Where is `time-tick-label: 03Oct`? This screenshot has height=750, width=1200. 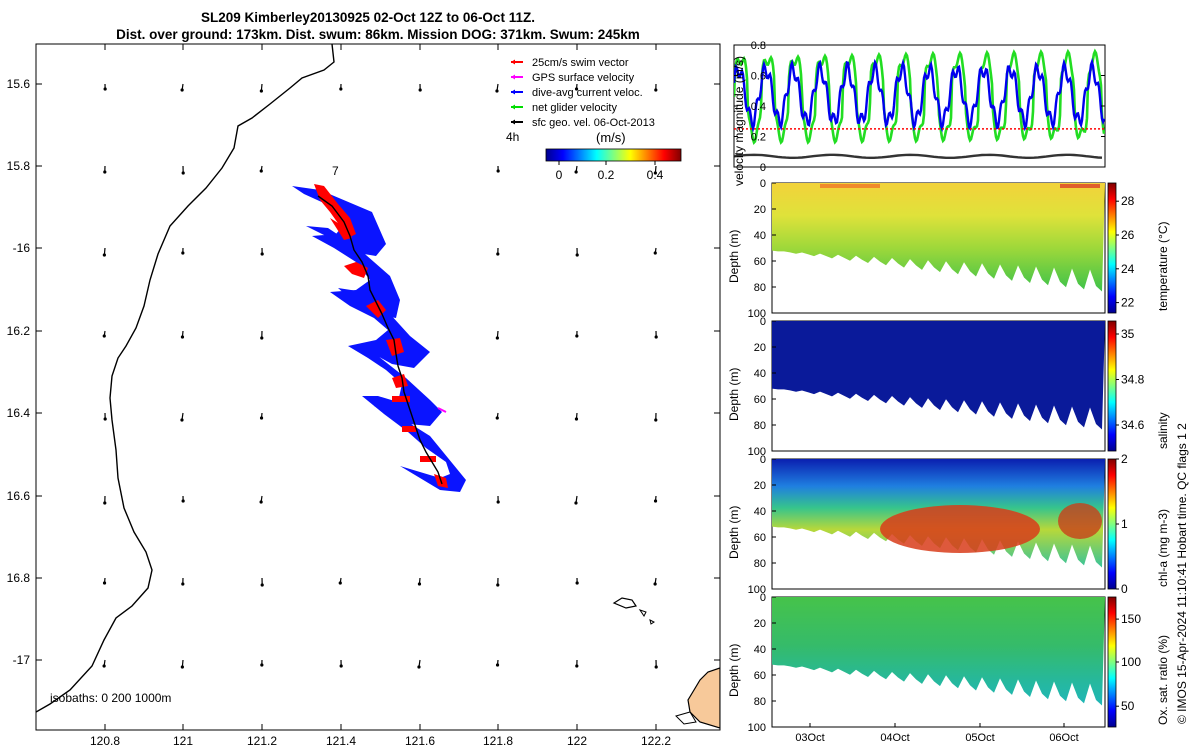 time-tick-label: 03Oct is located at coordinates (809, 738).